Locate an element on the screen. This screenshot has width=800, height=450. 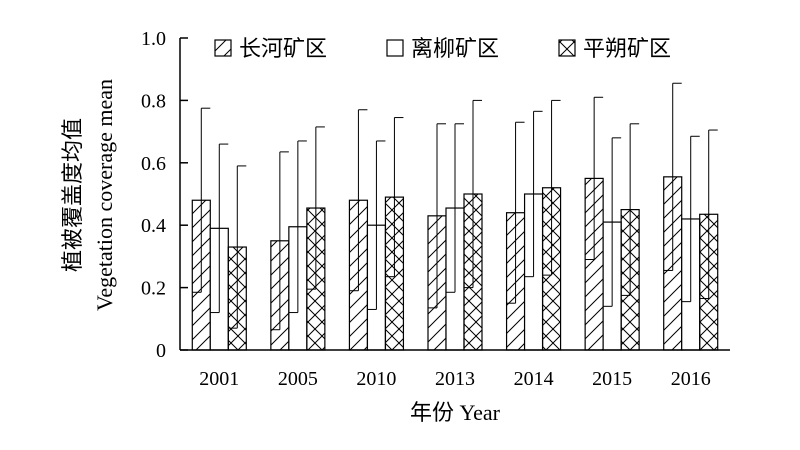
legend-label-2: 离柳矿区 is located at coordinates (455, 48).